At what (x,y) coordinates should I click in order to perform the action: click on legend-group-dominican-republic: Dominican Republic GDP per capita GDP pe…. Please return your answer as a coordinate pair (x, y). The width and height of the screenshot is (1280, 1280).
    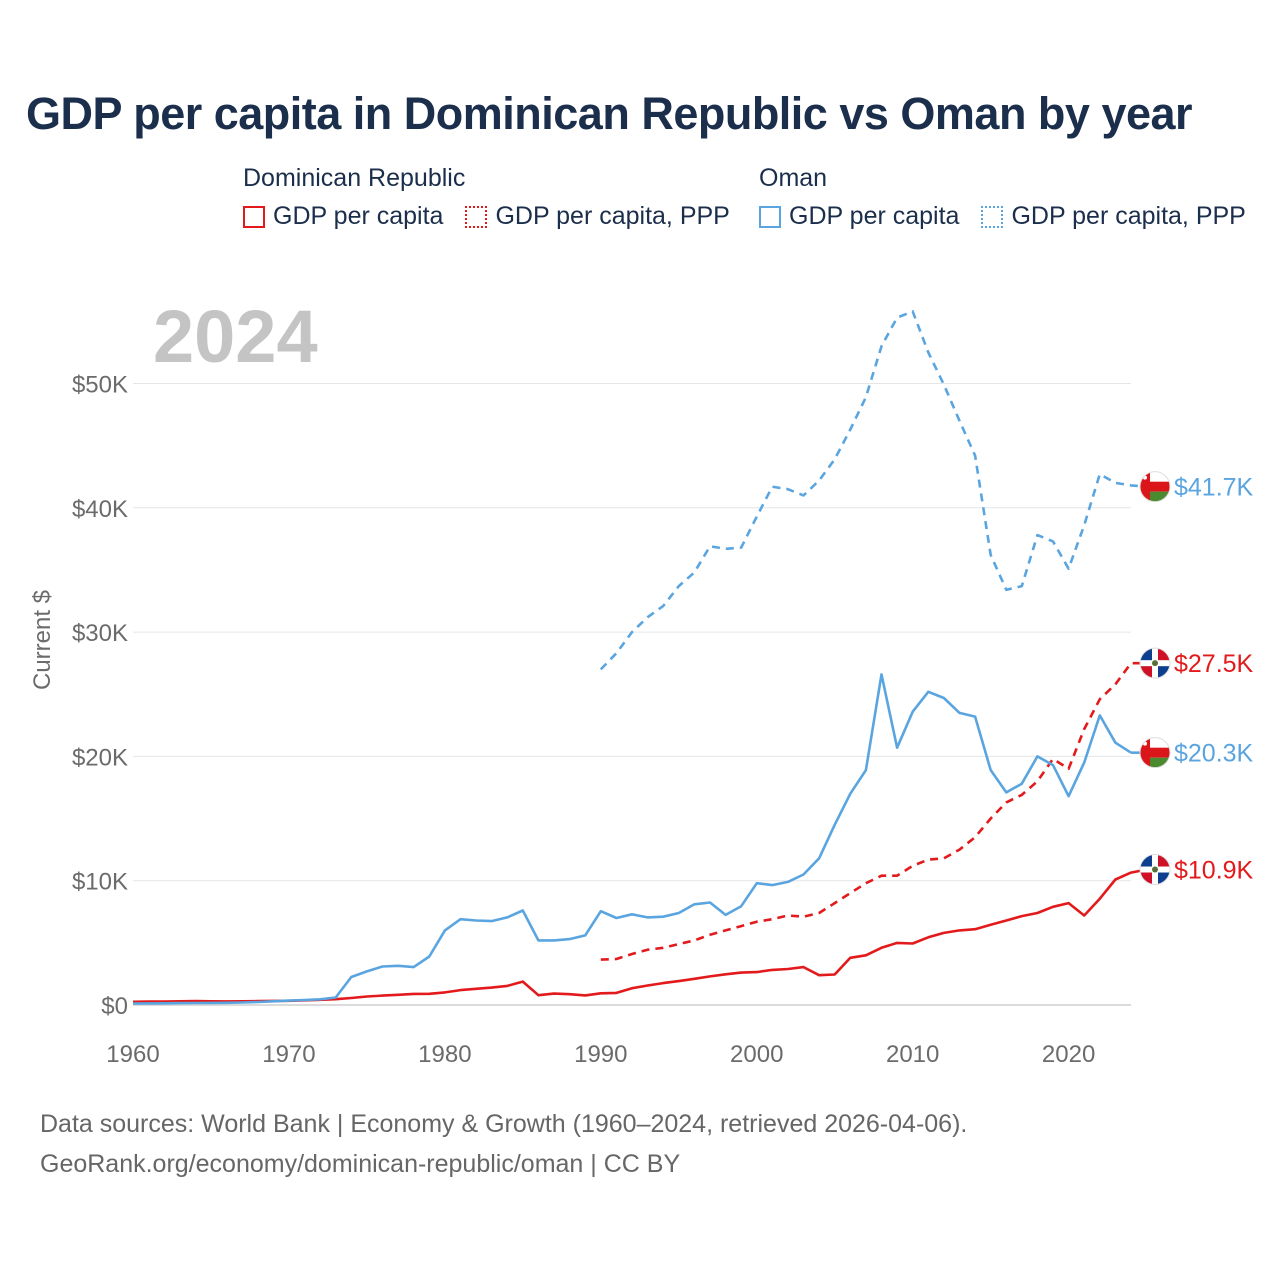
    Looking at the image, I should click on (497, 195).